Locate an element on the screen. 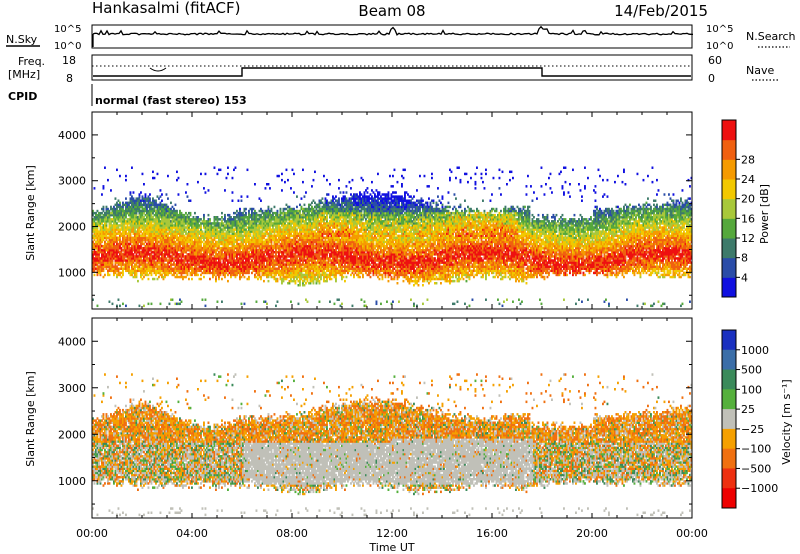 The height and width of the screenshot is (554, 800). x-axis-title: Time UT is located at coordinates (391, 547).